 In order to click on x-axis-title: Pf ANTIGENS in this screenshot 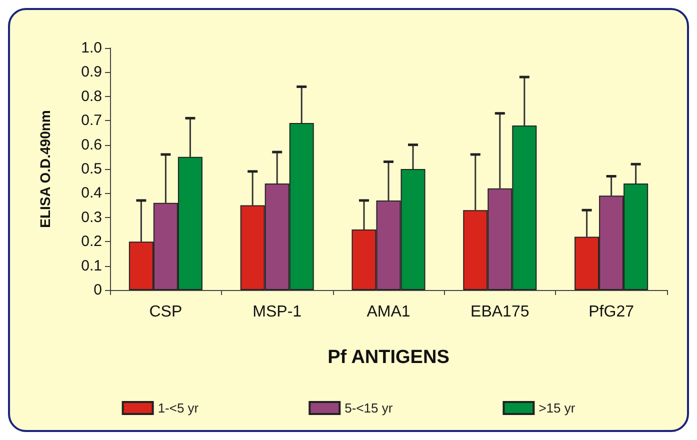, I will do `click(389, 357)`.